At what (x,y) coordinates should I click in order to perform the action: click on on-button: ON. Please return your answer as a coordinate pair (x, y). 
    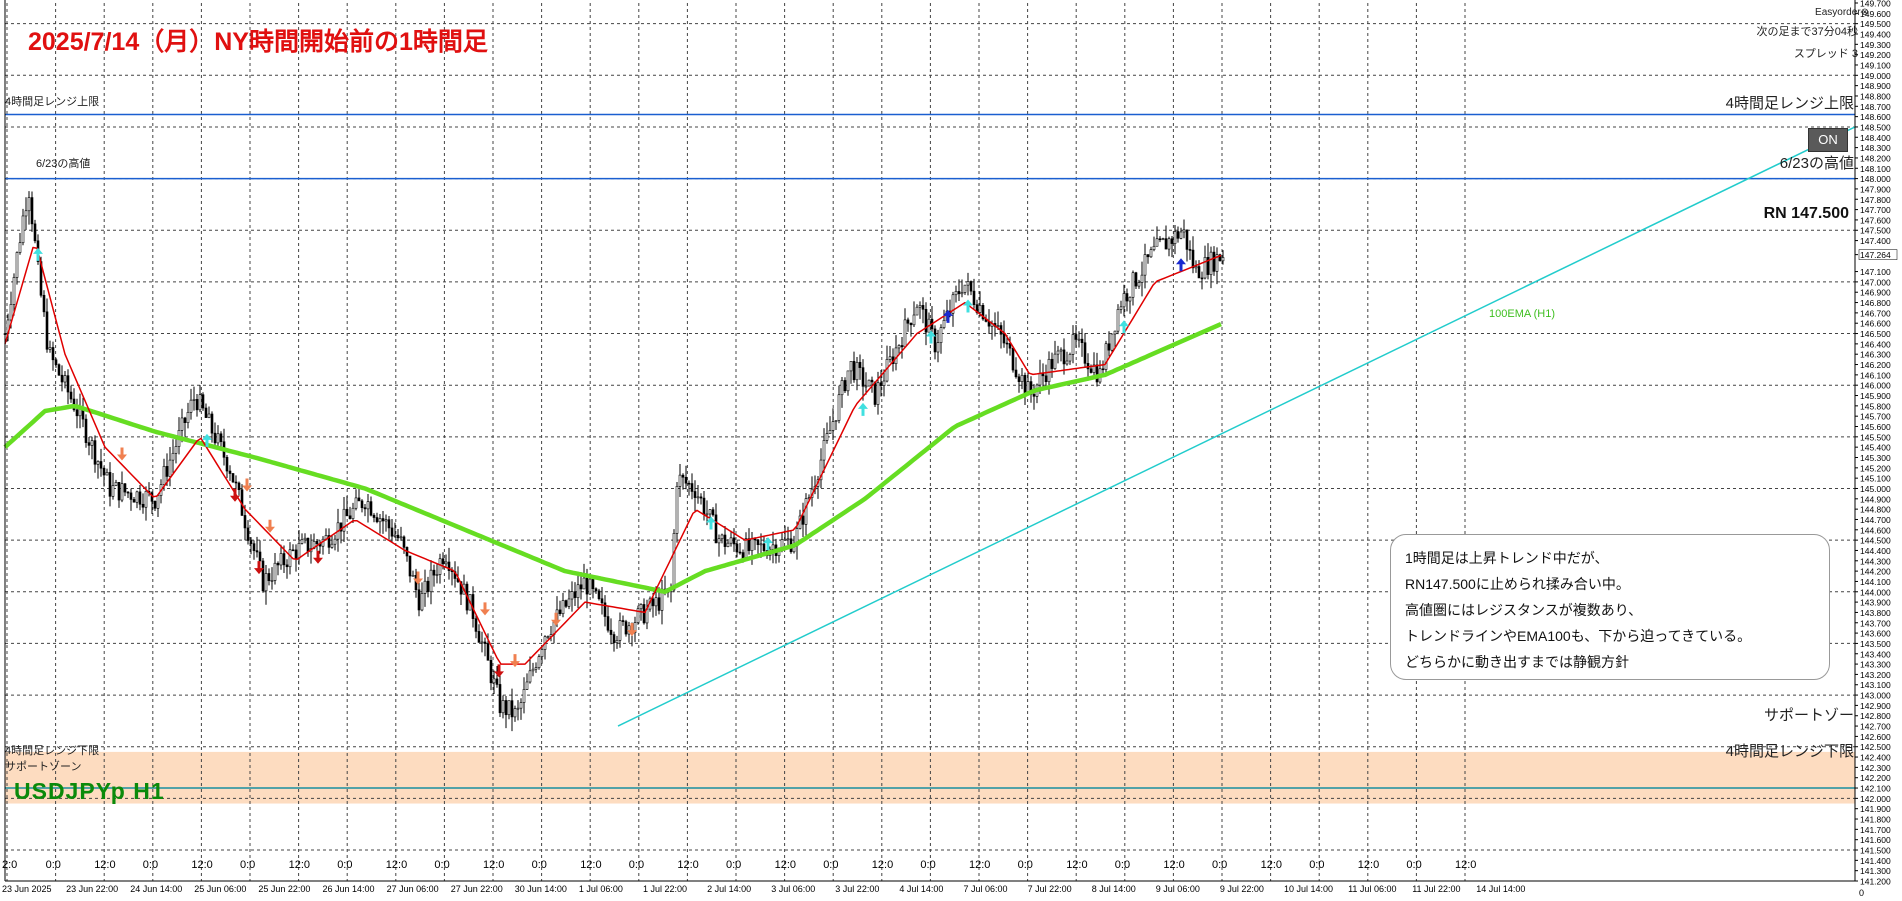
    Looking at the image, I should click on (1828, 140).